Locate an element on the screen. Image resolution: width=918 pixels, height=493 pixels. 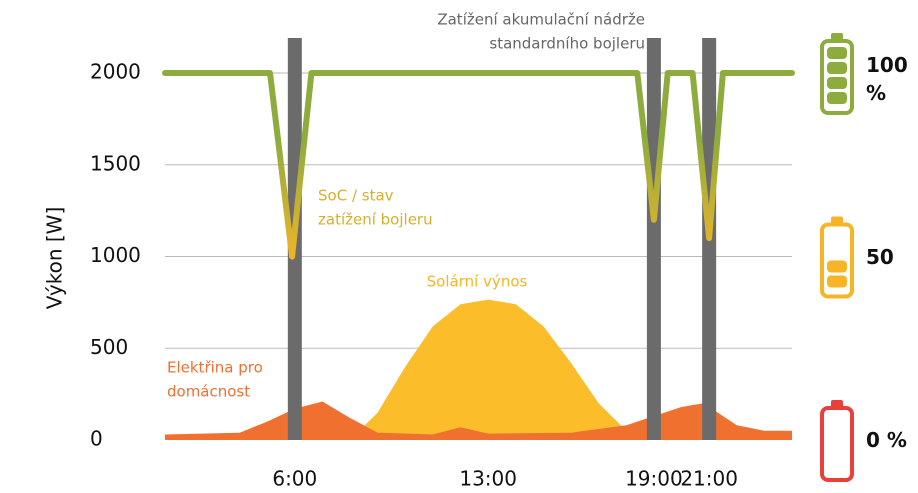
series-label: zatížení bojleru is located at coordinates (375, 220).